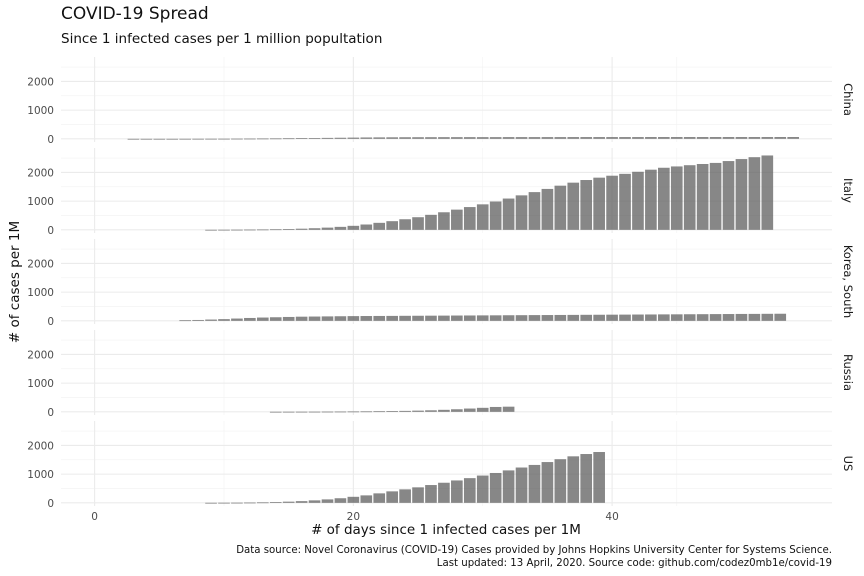 This screenshot has width=864, height=576. Describe the element at coordinates (848, 281) in the screenshot. I see `facet-label: Korea, South` at that location.